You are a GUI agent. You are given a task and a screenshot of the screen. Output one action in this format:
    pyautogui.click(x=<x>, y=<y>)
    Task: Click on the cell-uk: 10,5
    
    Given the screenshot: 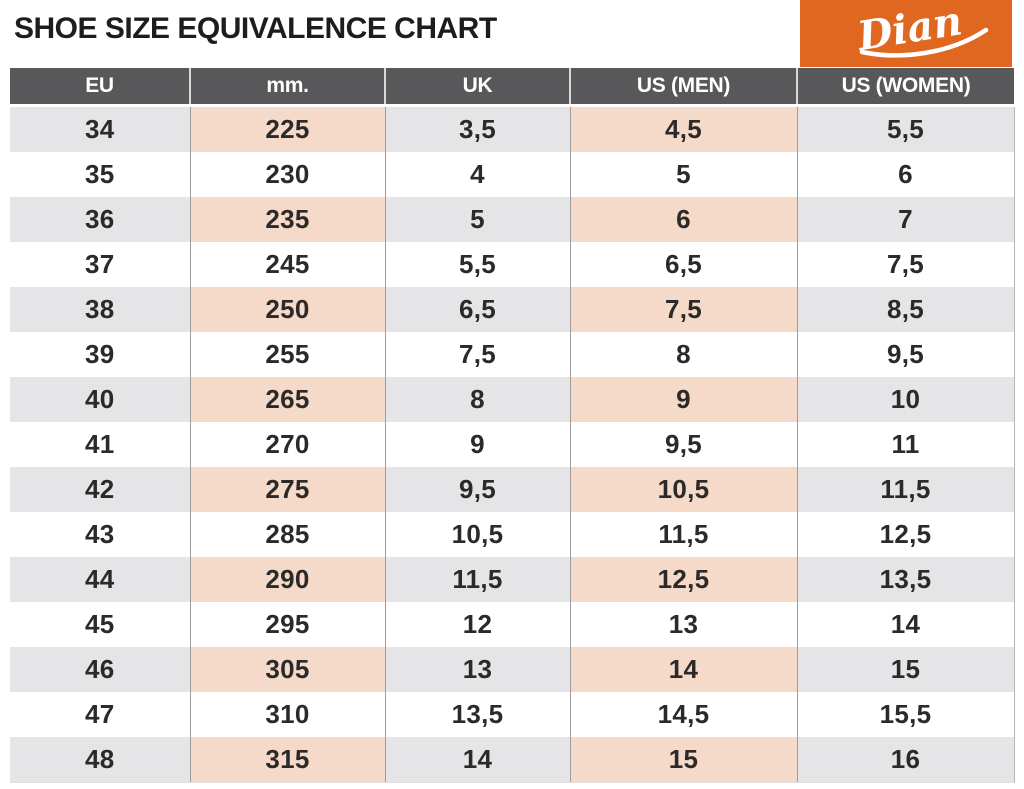 What is the action you would take?
    pyautogui.click(x=477, y=534)
    